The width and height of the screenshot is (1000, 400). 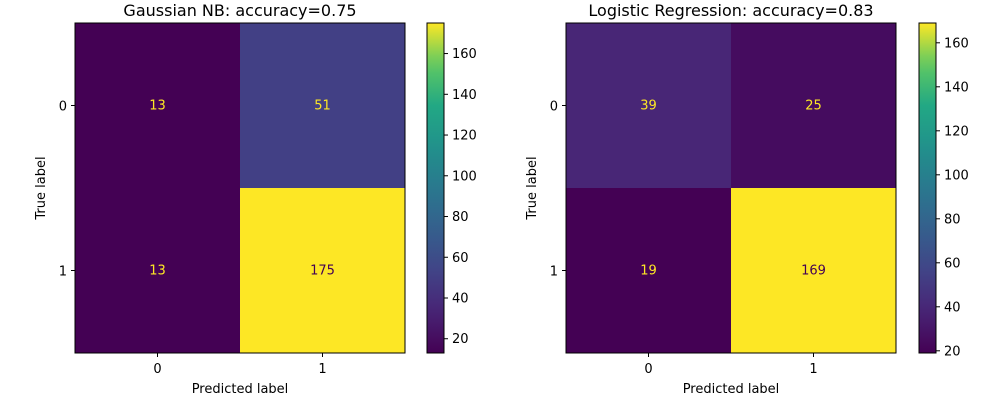 I want to click on cell-value-0-0: 13, so click(x=157, y=106).